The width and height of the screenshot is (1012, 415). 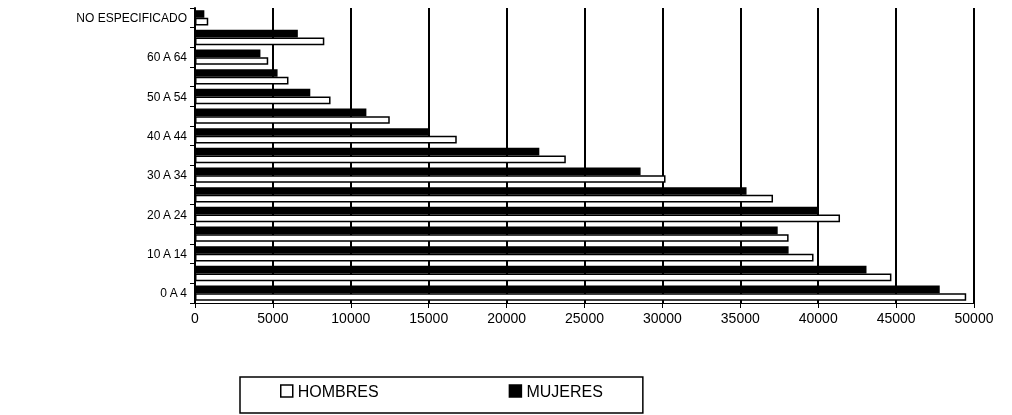 What do you see at coordinates (167, 175) in the screenshot?
I see `y-tick-label: 30 A 34` at bounding box center [167, 175].